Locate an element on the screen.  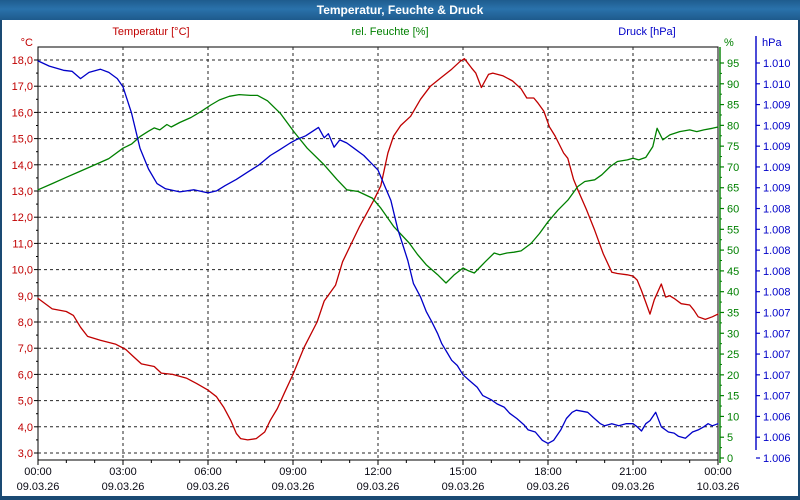
window-title: Temperatur, Feuchte & Druck is located at coordinates (400, 10).